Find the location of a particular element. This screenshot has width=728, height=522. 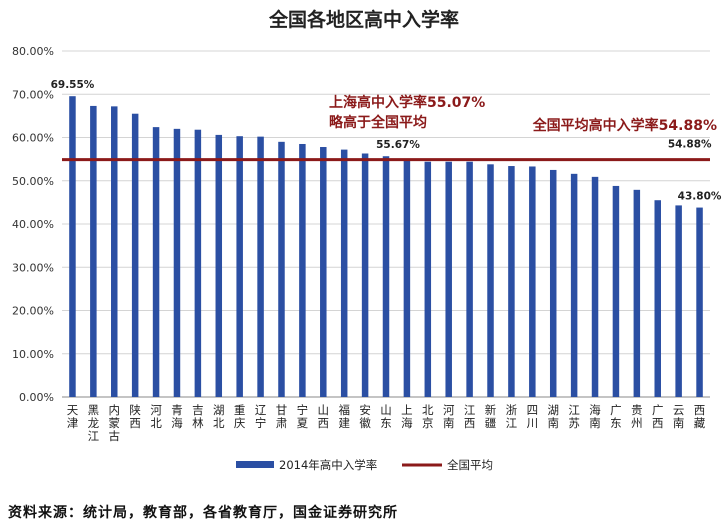

chart-title: 全国各地区高中入学率 is located at coordinates (363, 19).